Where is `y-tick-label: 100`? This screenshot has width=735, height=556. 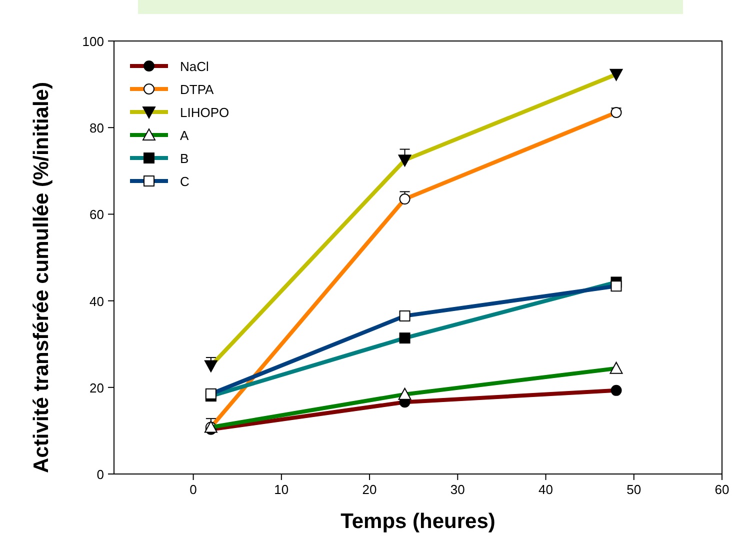 y-tick-label: 100 is located at coordinates (93, 41).